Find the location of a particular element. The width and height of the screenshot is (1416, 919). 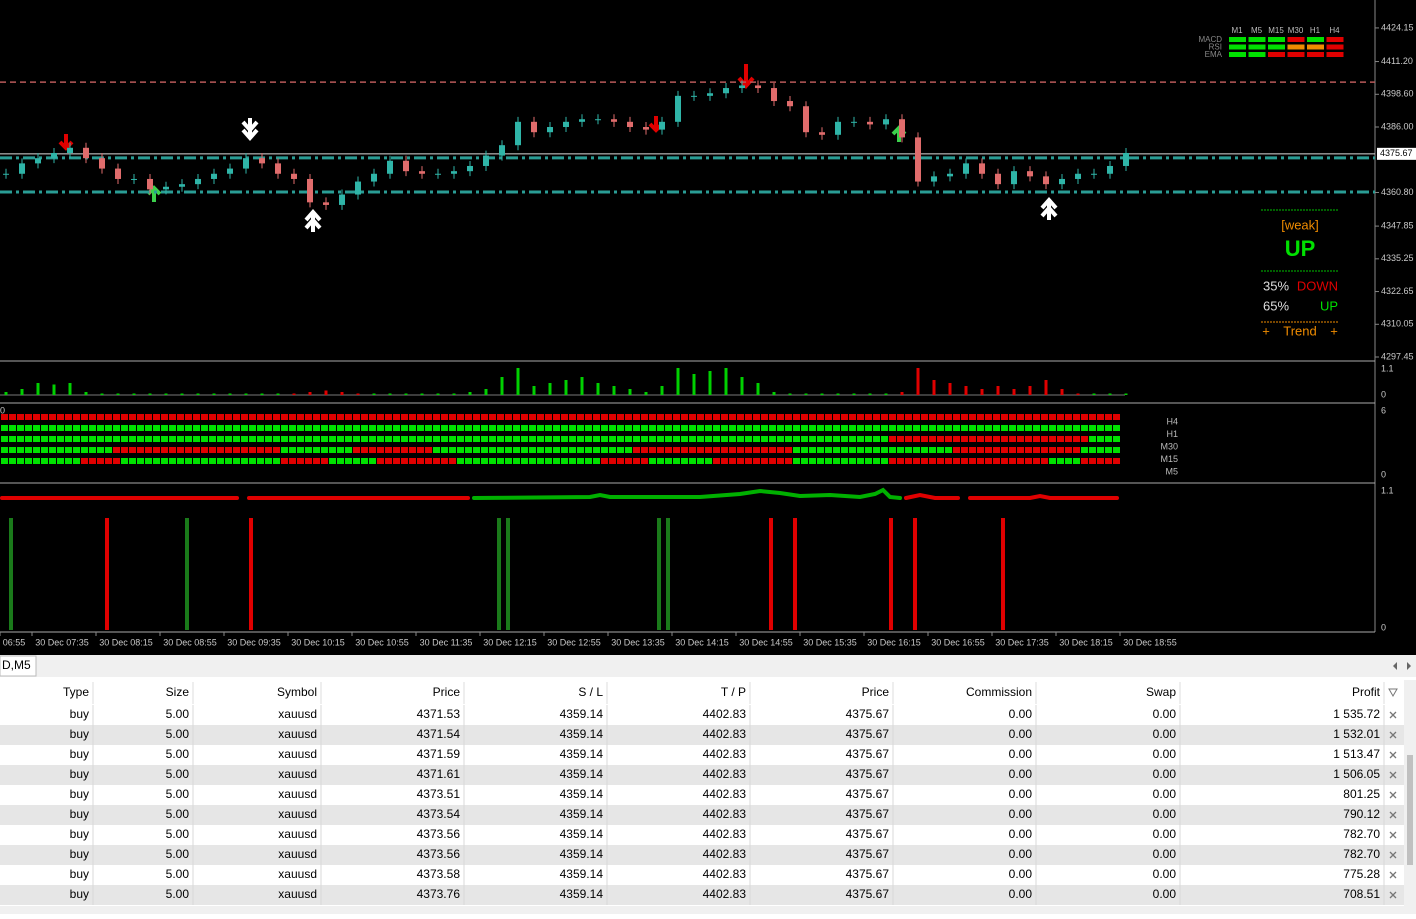

column-header: Profit is located at coordinates (1366, 692).